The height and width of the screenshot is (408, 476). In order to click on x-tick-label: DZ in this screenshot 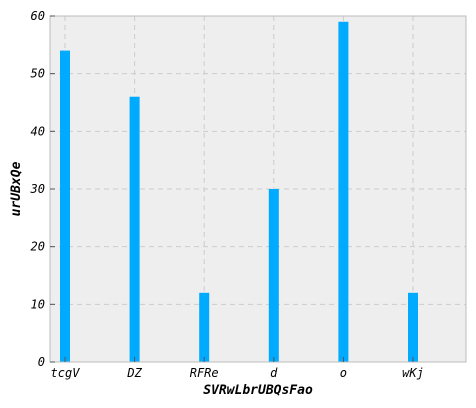, I will do `click(134, 373)`.